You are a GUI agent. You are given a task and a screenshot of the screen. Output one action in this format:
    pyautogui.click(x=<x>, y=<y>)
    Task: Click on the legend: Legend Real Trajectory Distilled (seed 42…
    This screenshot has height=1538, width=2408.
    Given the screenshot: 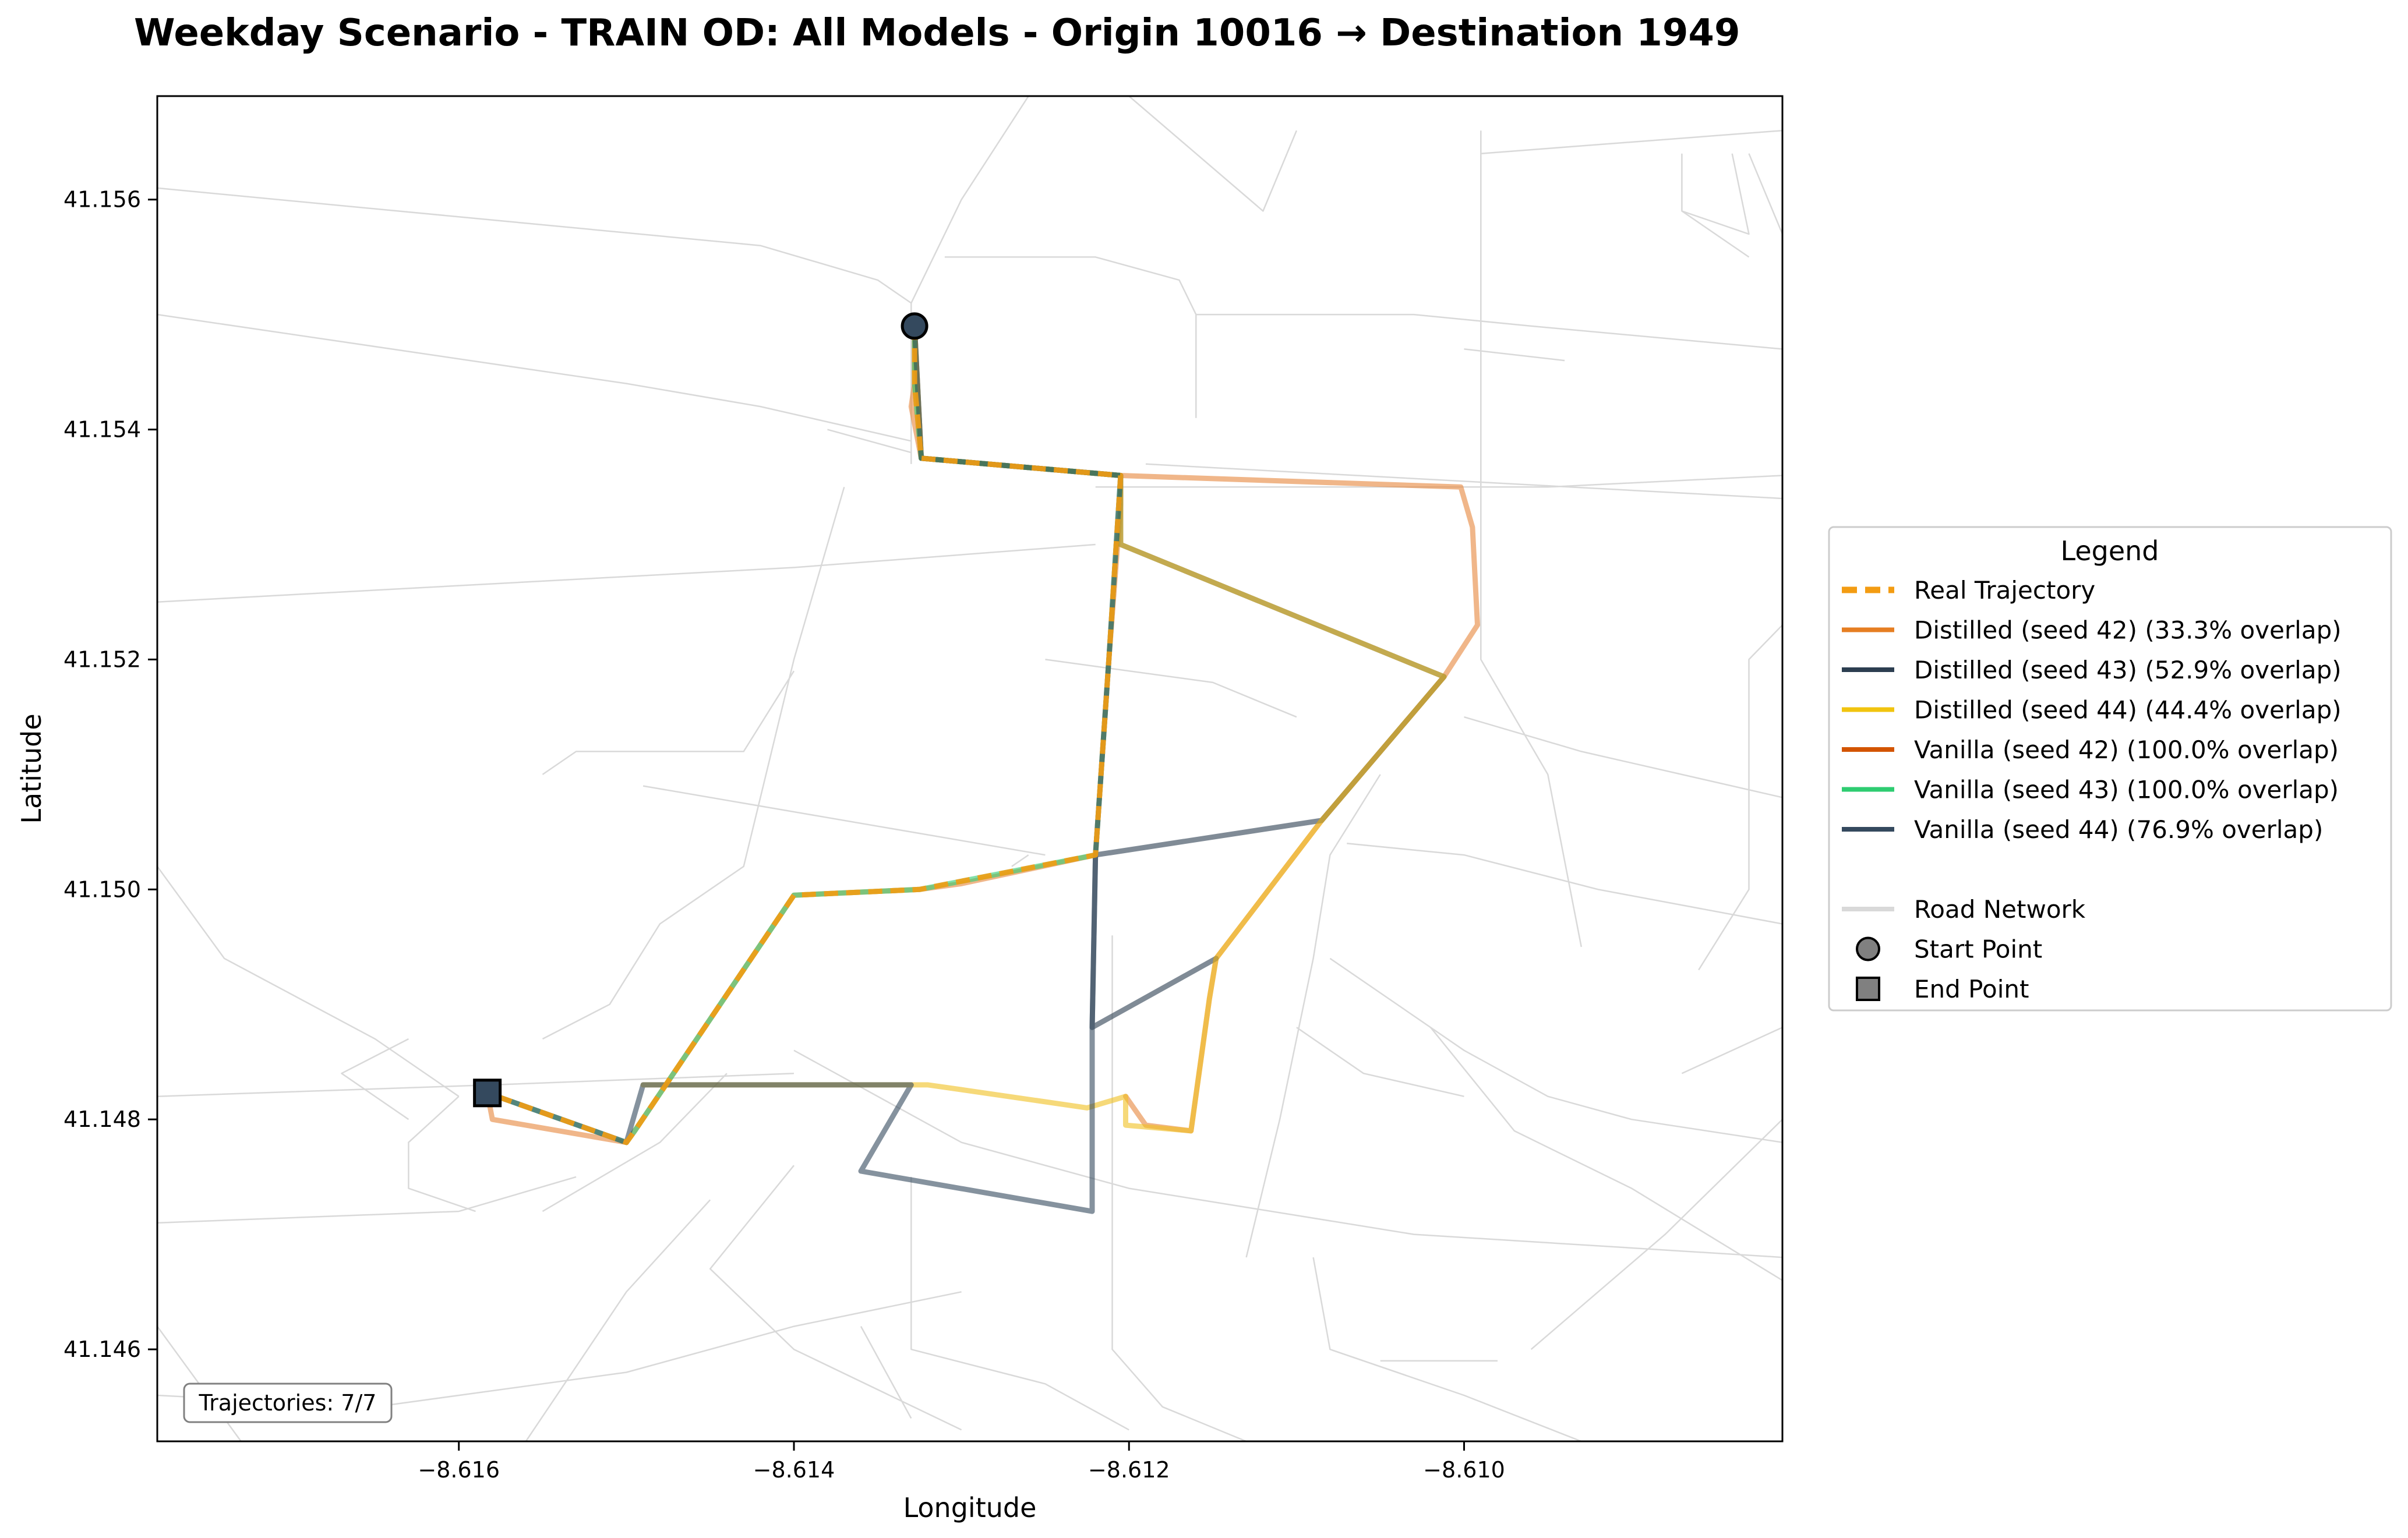 What is the action you would take?
    pyautogui.click(x=2110, y=769)
    